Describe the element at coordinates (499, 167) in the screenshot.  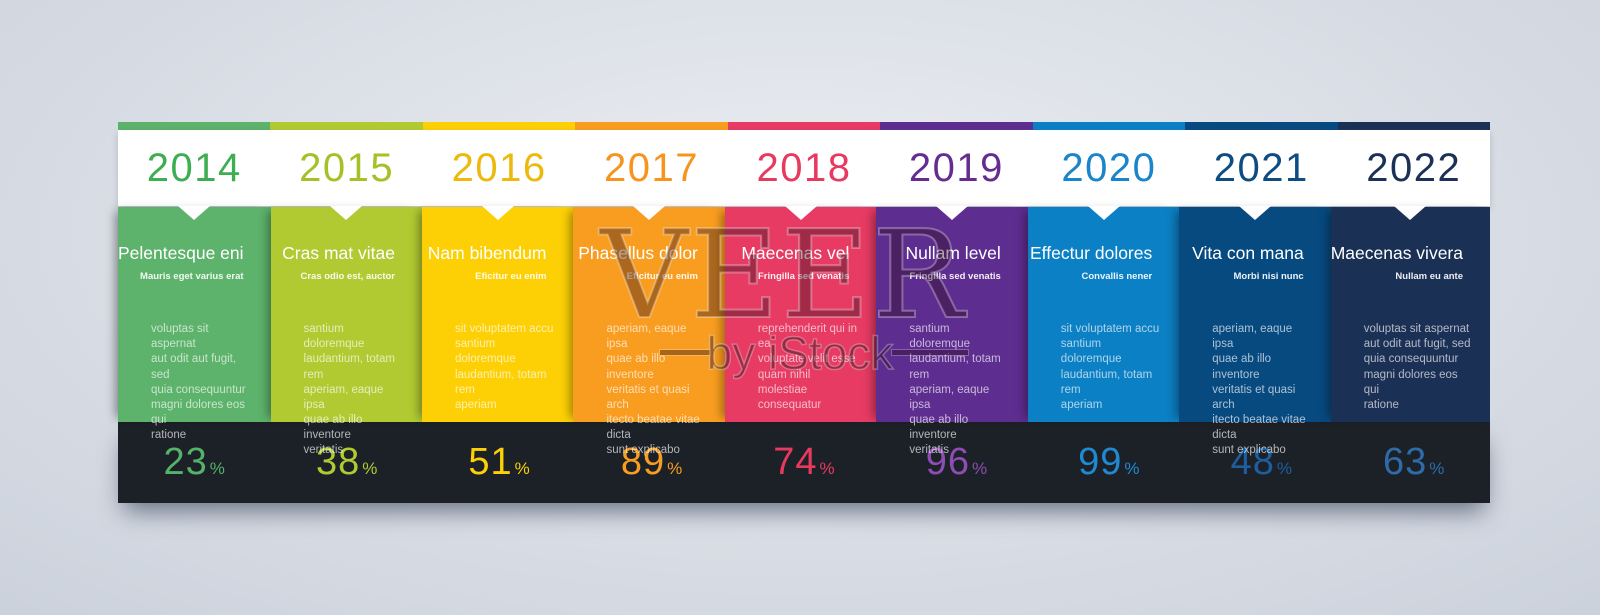
I see `year-label-2016: 2016` at that location.